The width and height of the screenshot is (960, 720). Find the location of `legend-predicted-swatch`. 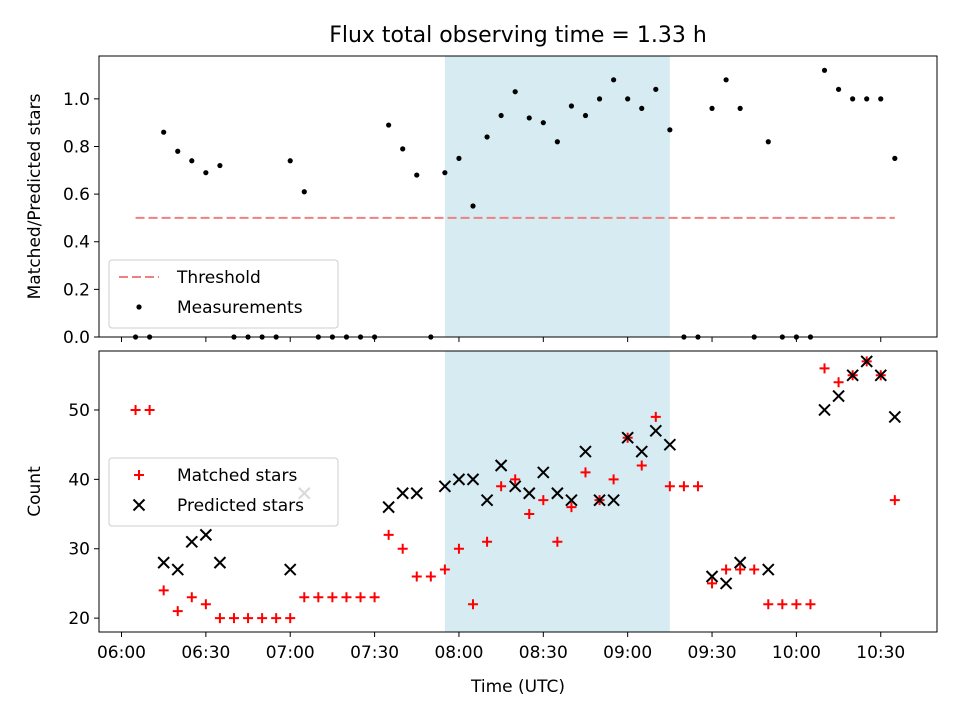

legend-predicted-swatch is located at coordinates (139, 505).